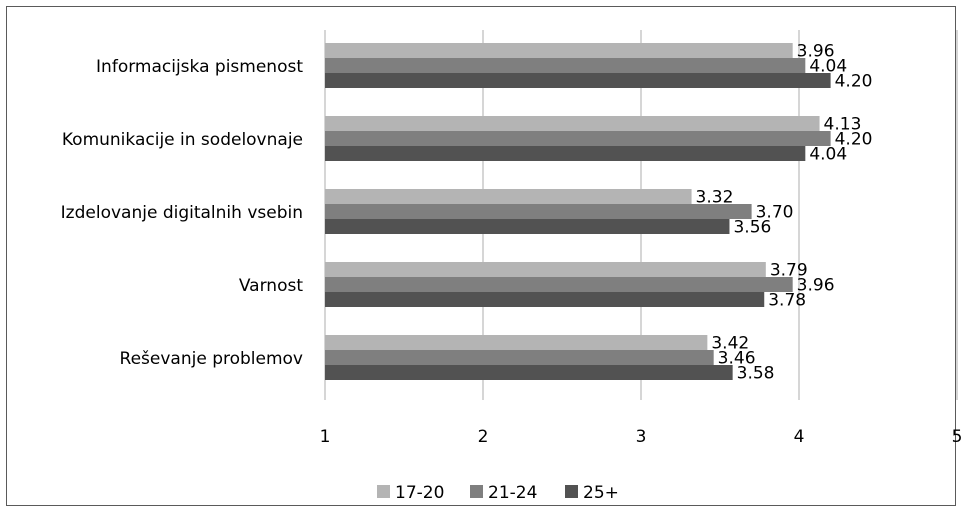 This screenshot has height=513, width=964. What do you see at coordinates (715, 198) in the screenshot?
I see `data-label: 3.32` at bounding box center [715, 198].